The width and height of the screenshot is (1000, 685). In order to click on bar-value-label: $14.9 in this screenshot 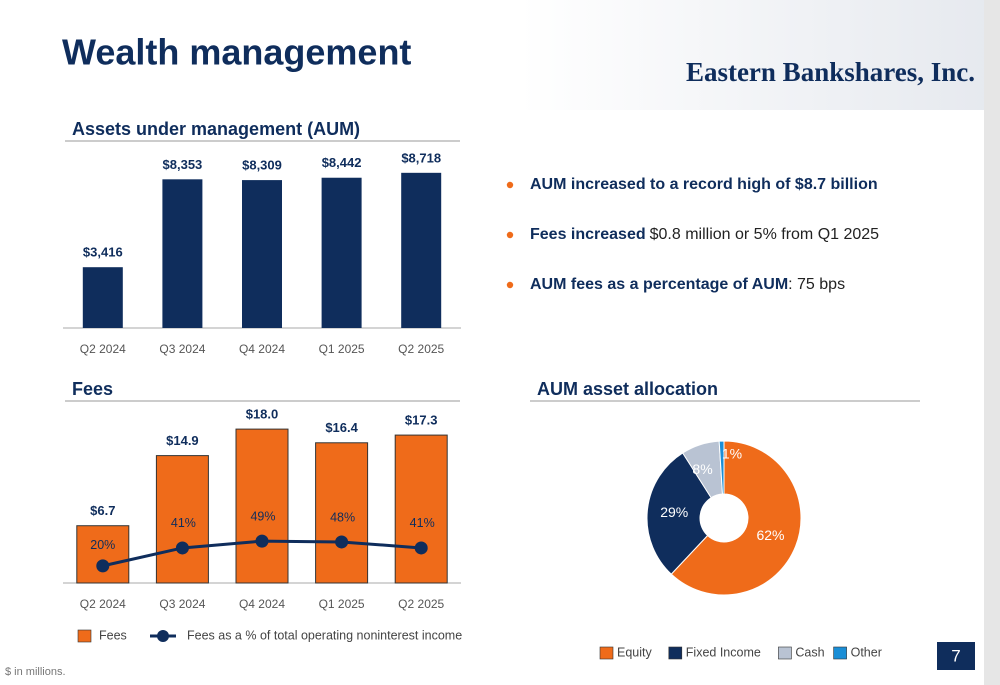, I will do `click(182, 440)`.